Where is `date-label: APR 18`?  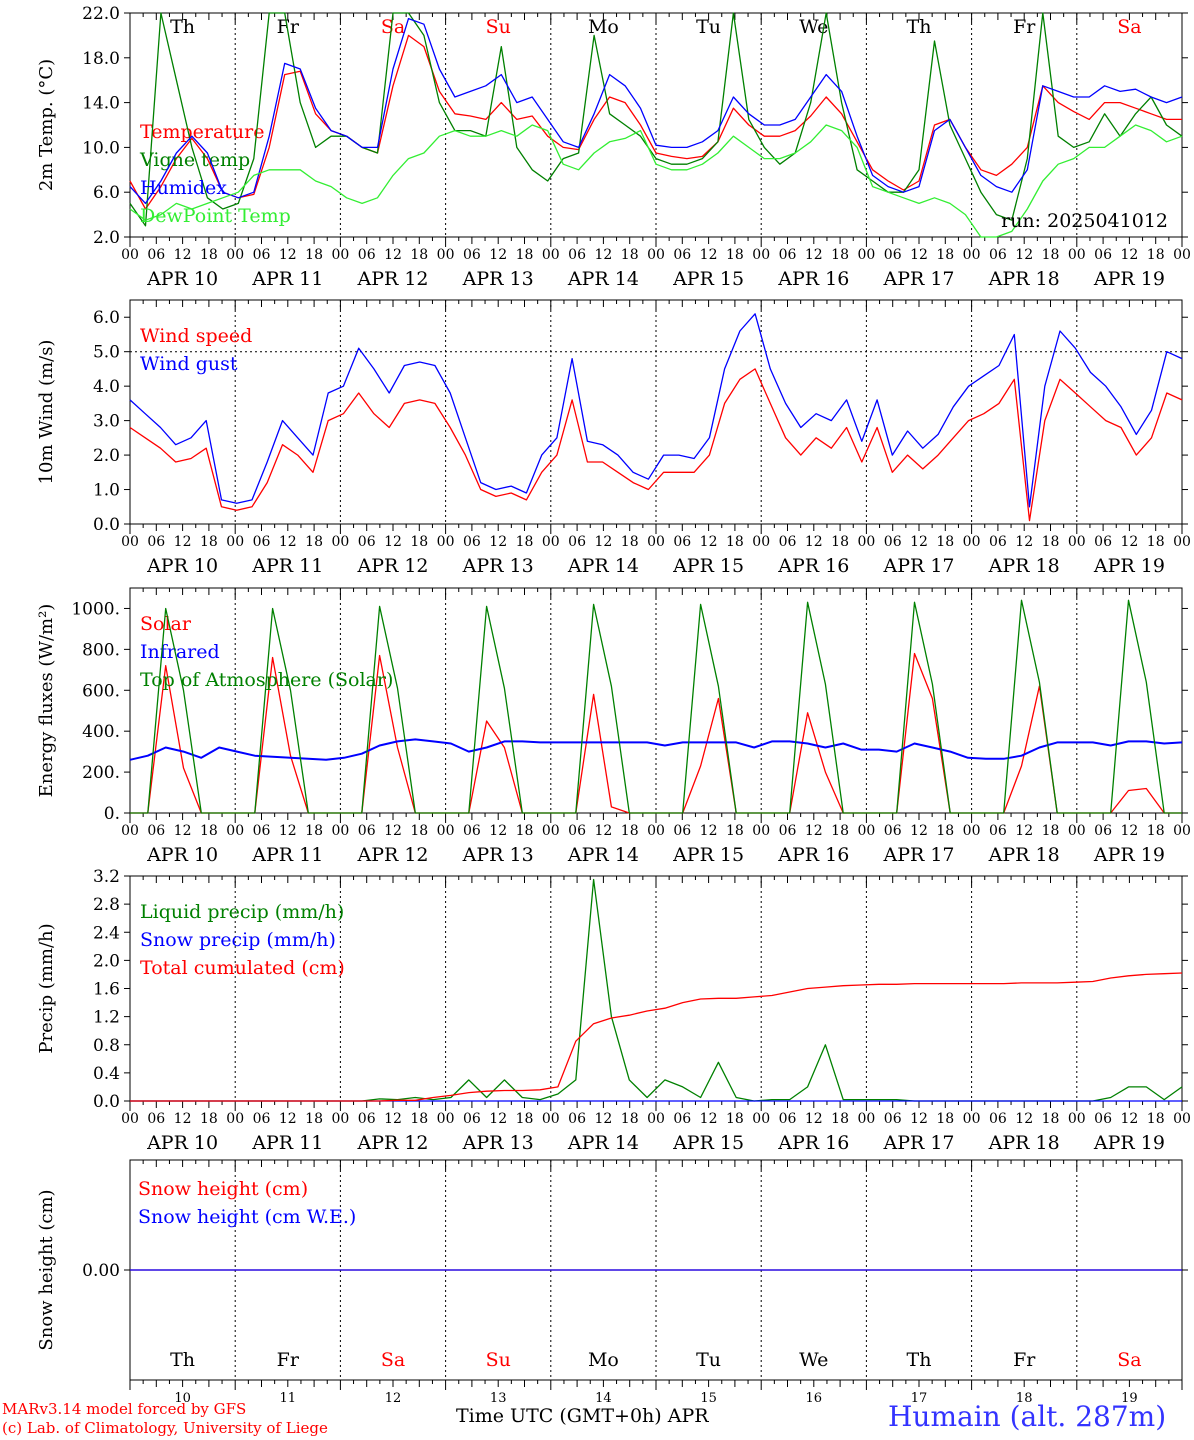 date-label: APR 18 is located at coordinates (1024, 279).